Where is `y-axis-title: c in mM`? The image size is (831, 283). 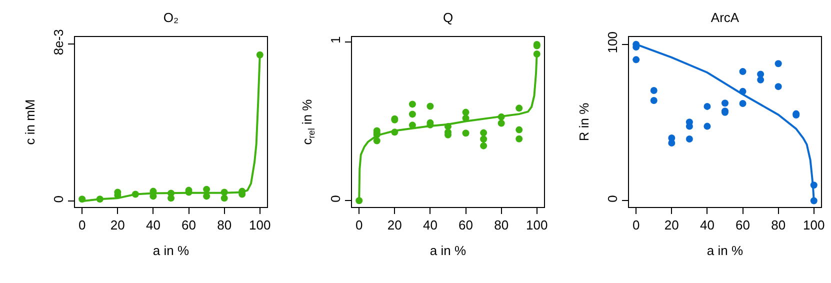
y-axis-title: c in mM is located at coordinates (30, 122).